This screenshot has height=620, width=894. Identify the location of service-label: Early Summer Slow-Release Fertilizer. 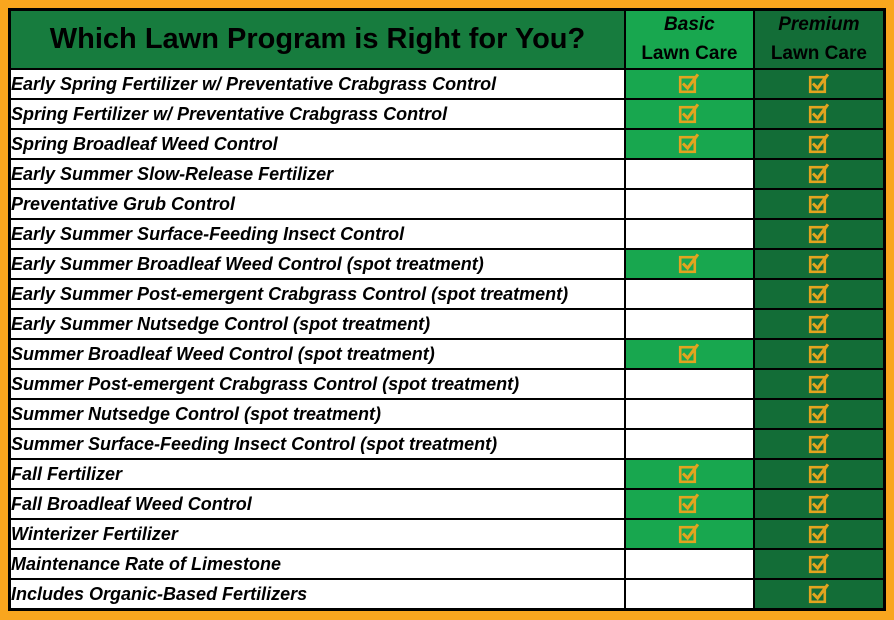
(317, 174).